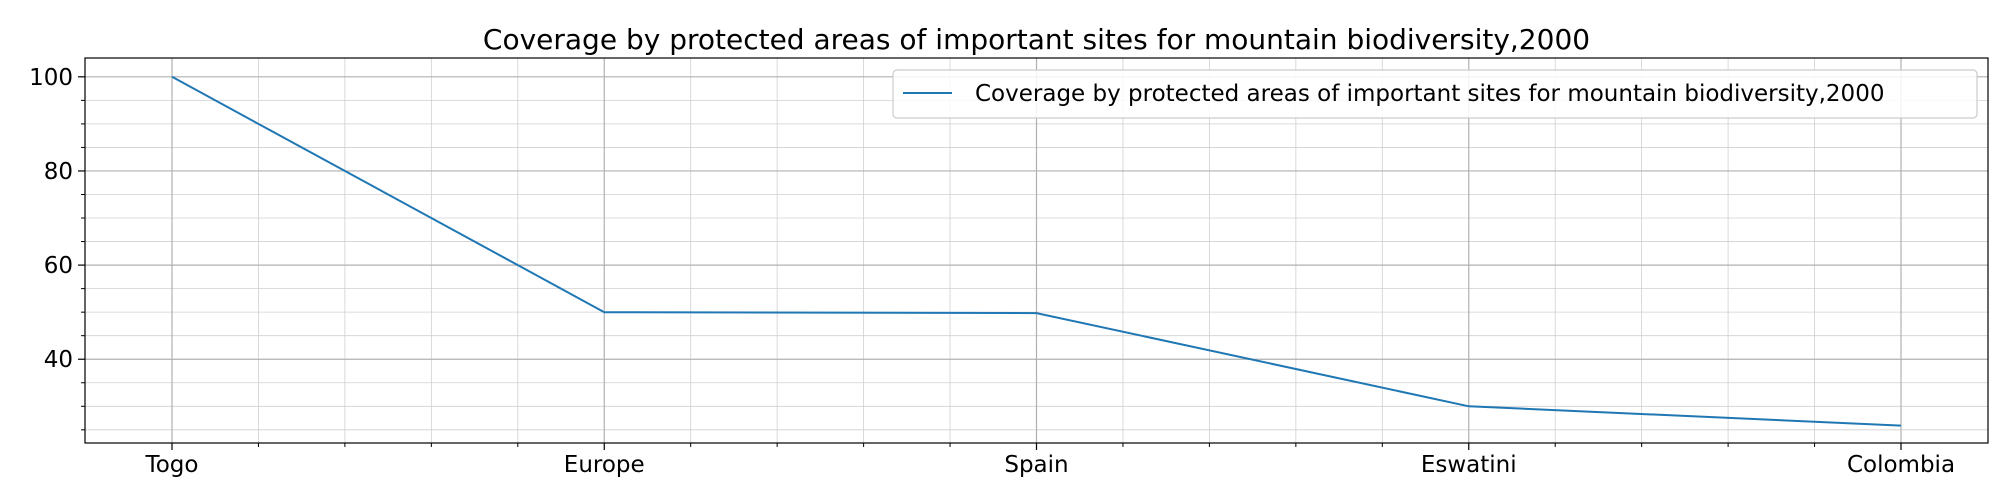 This screenshot has height=500, width=2000. I want to click on x-tick-label: Eswatini, so click(1469, 465).